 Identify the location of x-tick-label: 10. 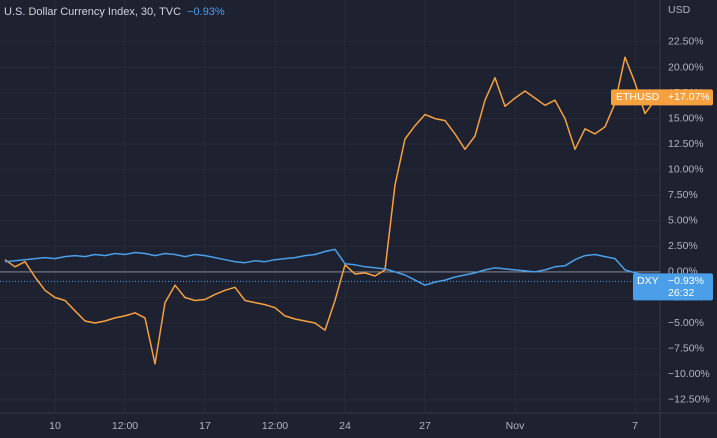
(55, 426).